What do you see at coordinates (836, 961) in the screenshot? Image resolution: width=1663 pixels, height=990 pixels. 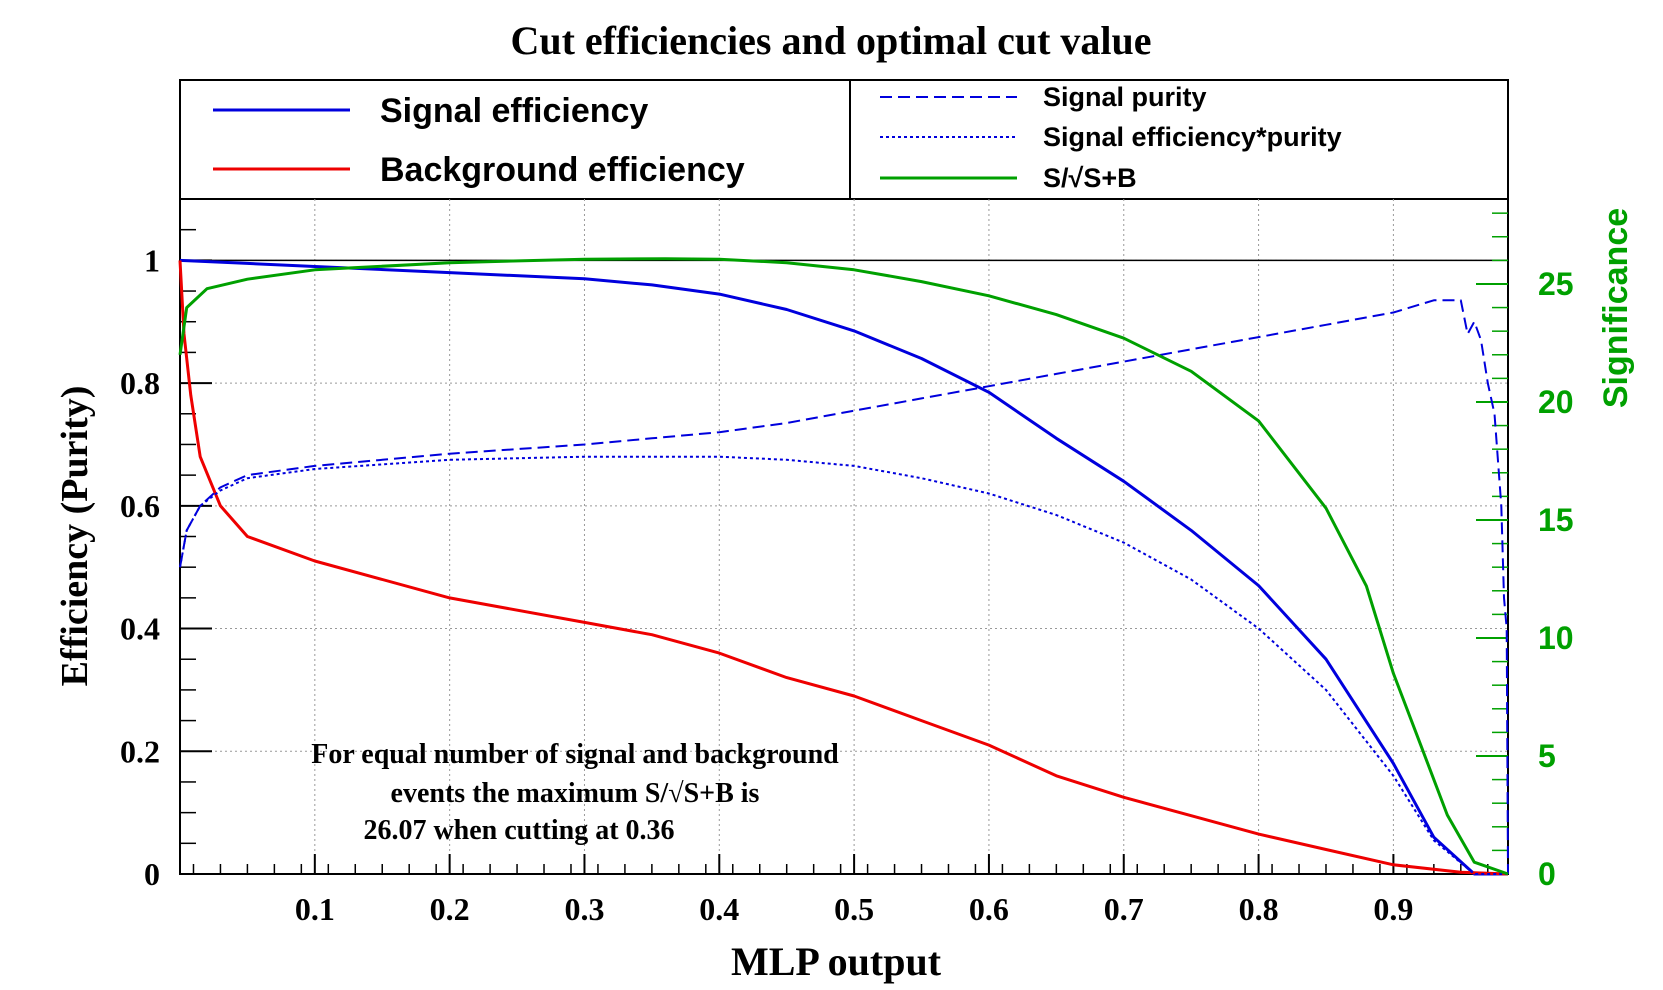 I see `x-axis-label: MLP output` at bounding box center [836, 961].